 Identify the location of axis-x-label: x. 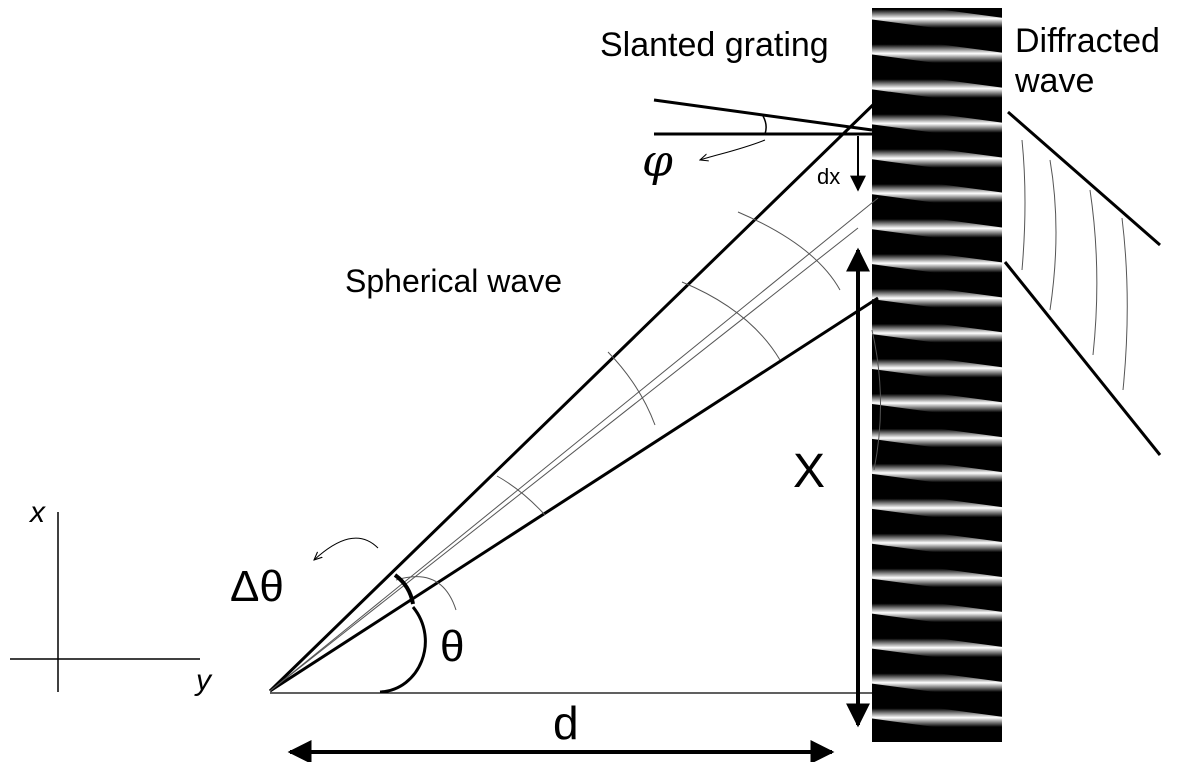
(37, 512).